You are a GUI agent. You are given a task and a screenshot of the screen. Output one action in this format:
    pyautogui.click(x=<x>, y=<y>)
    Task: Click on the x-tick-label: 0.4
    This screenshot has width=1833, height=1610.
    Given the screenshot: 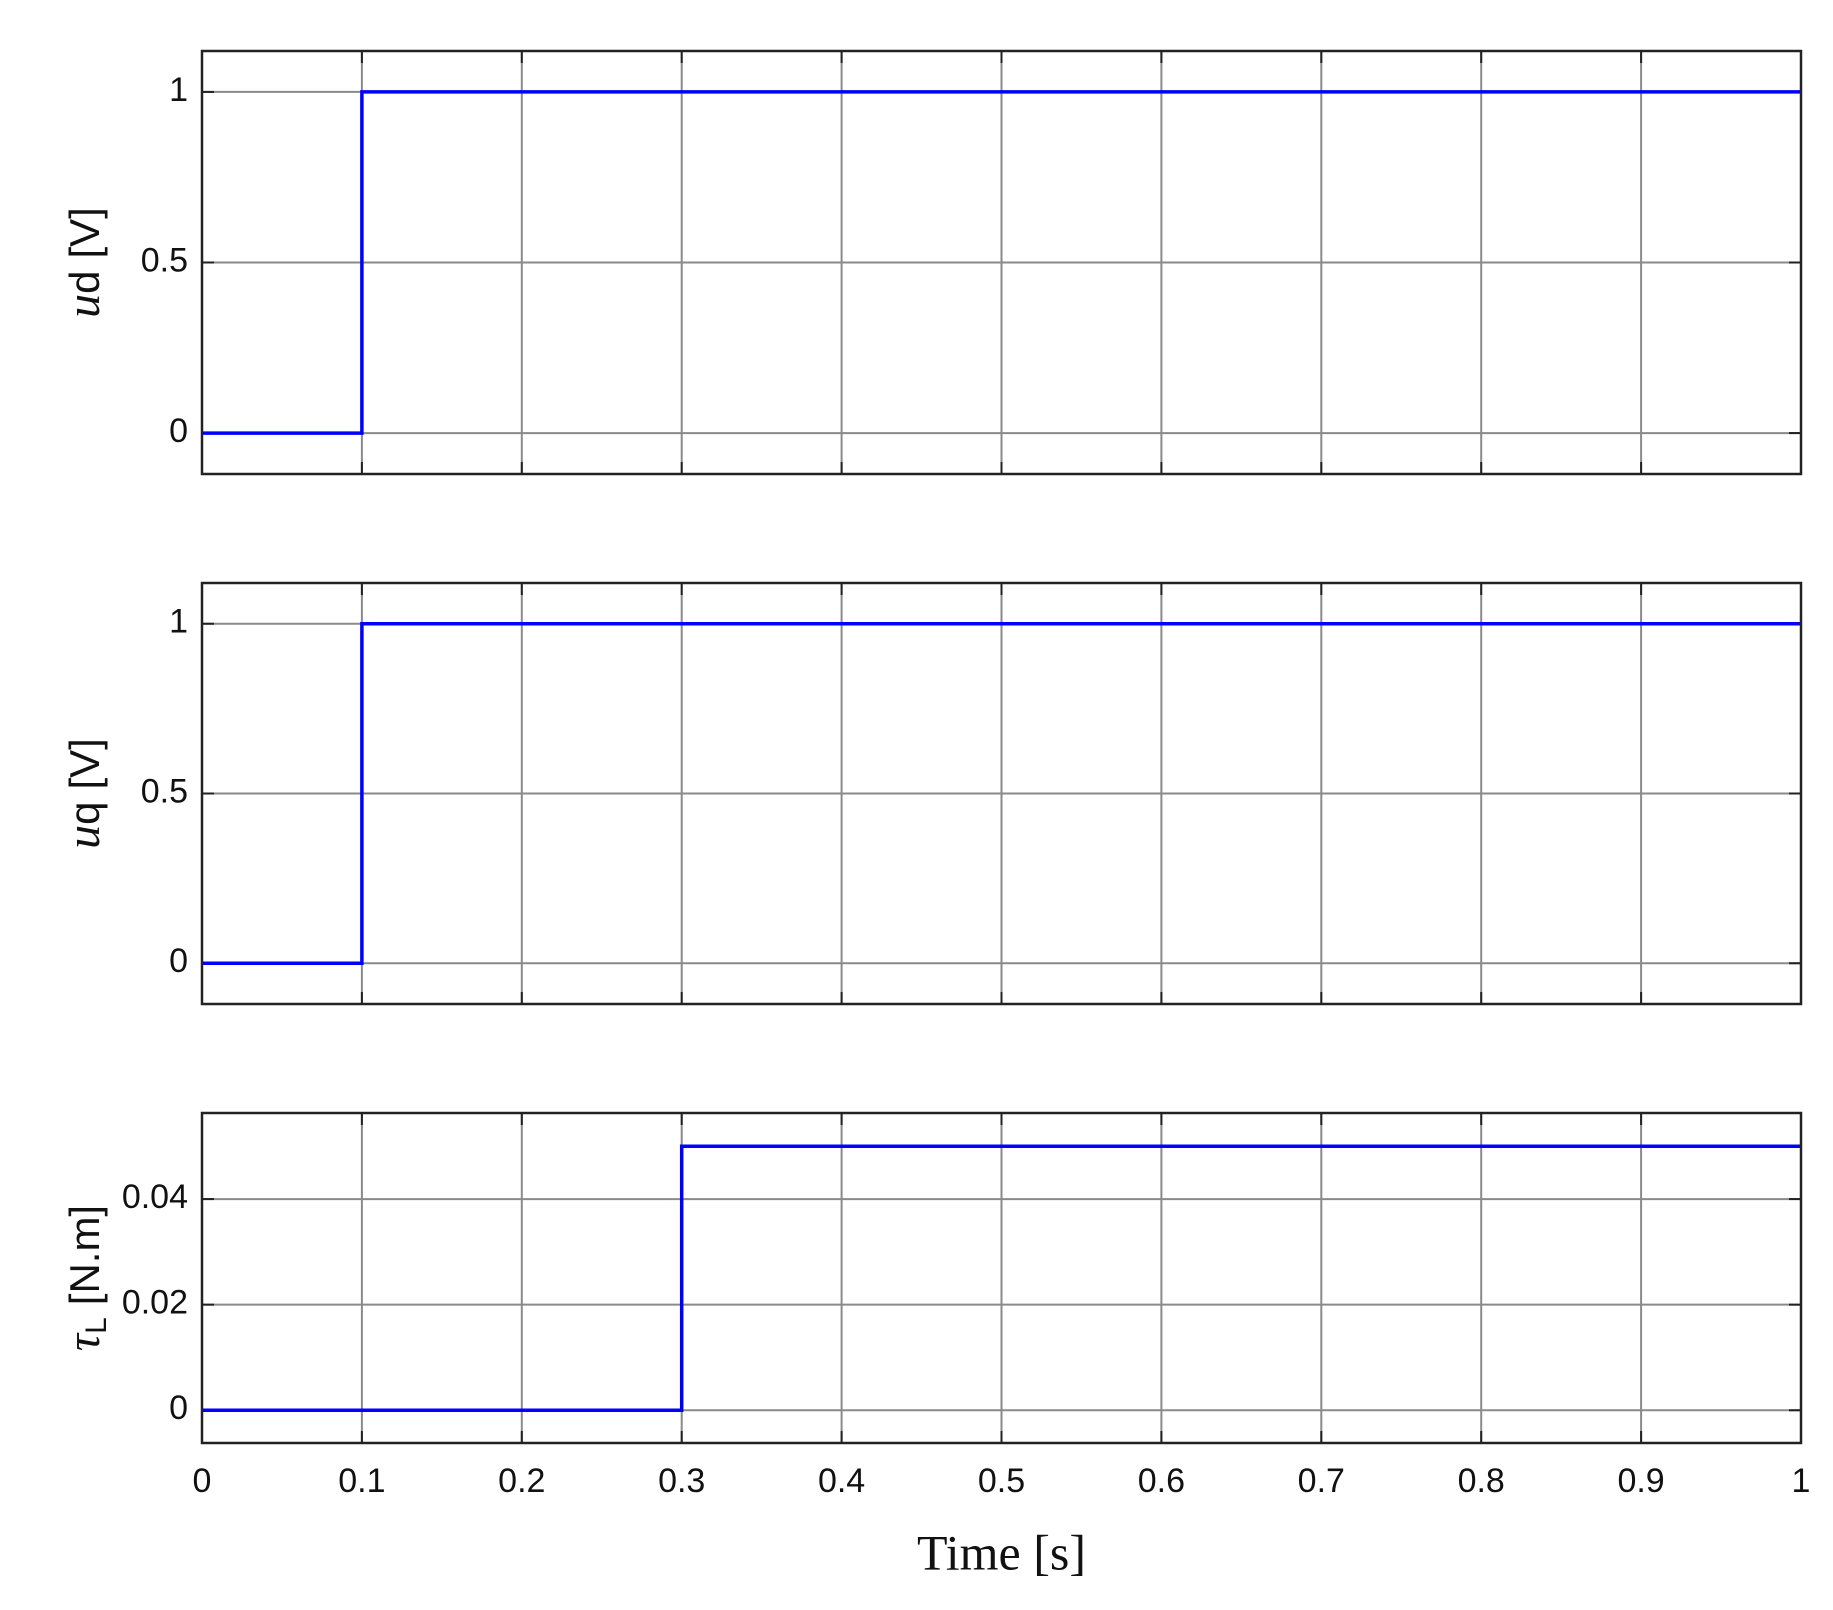 What is the action you would take?
    pyautogui.click(x=841, y=1481)
    